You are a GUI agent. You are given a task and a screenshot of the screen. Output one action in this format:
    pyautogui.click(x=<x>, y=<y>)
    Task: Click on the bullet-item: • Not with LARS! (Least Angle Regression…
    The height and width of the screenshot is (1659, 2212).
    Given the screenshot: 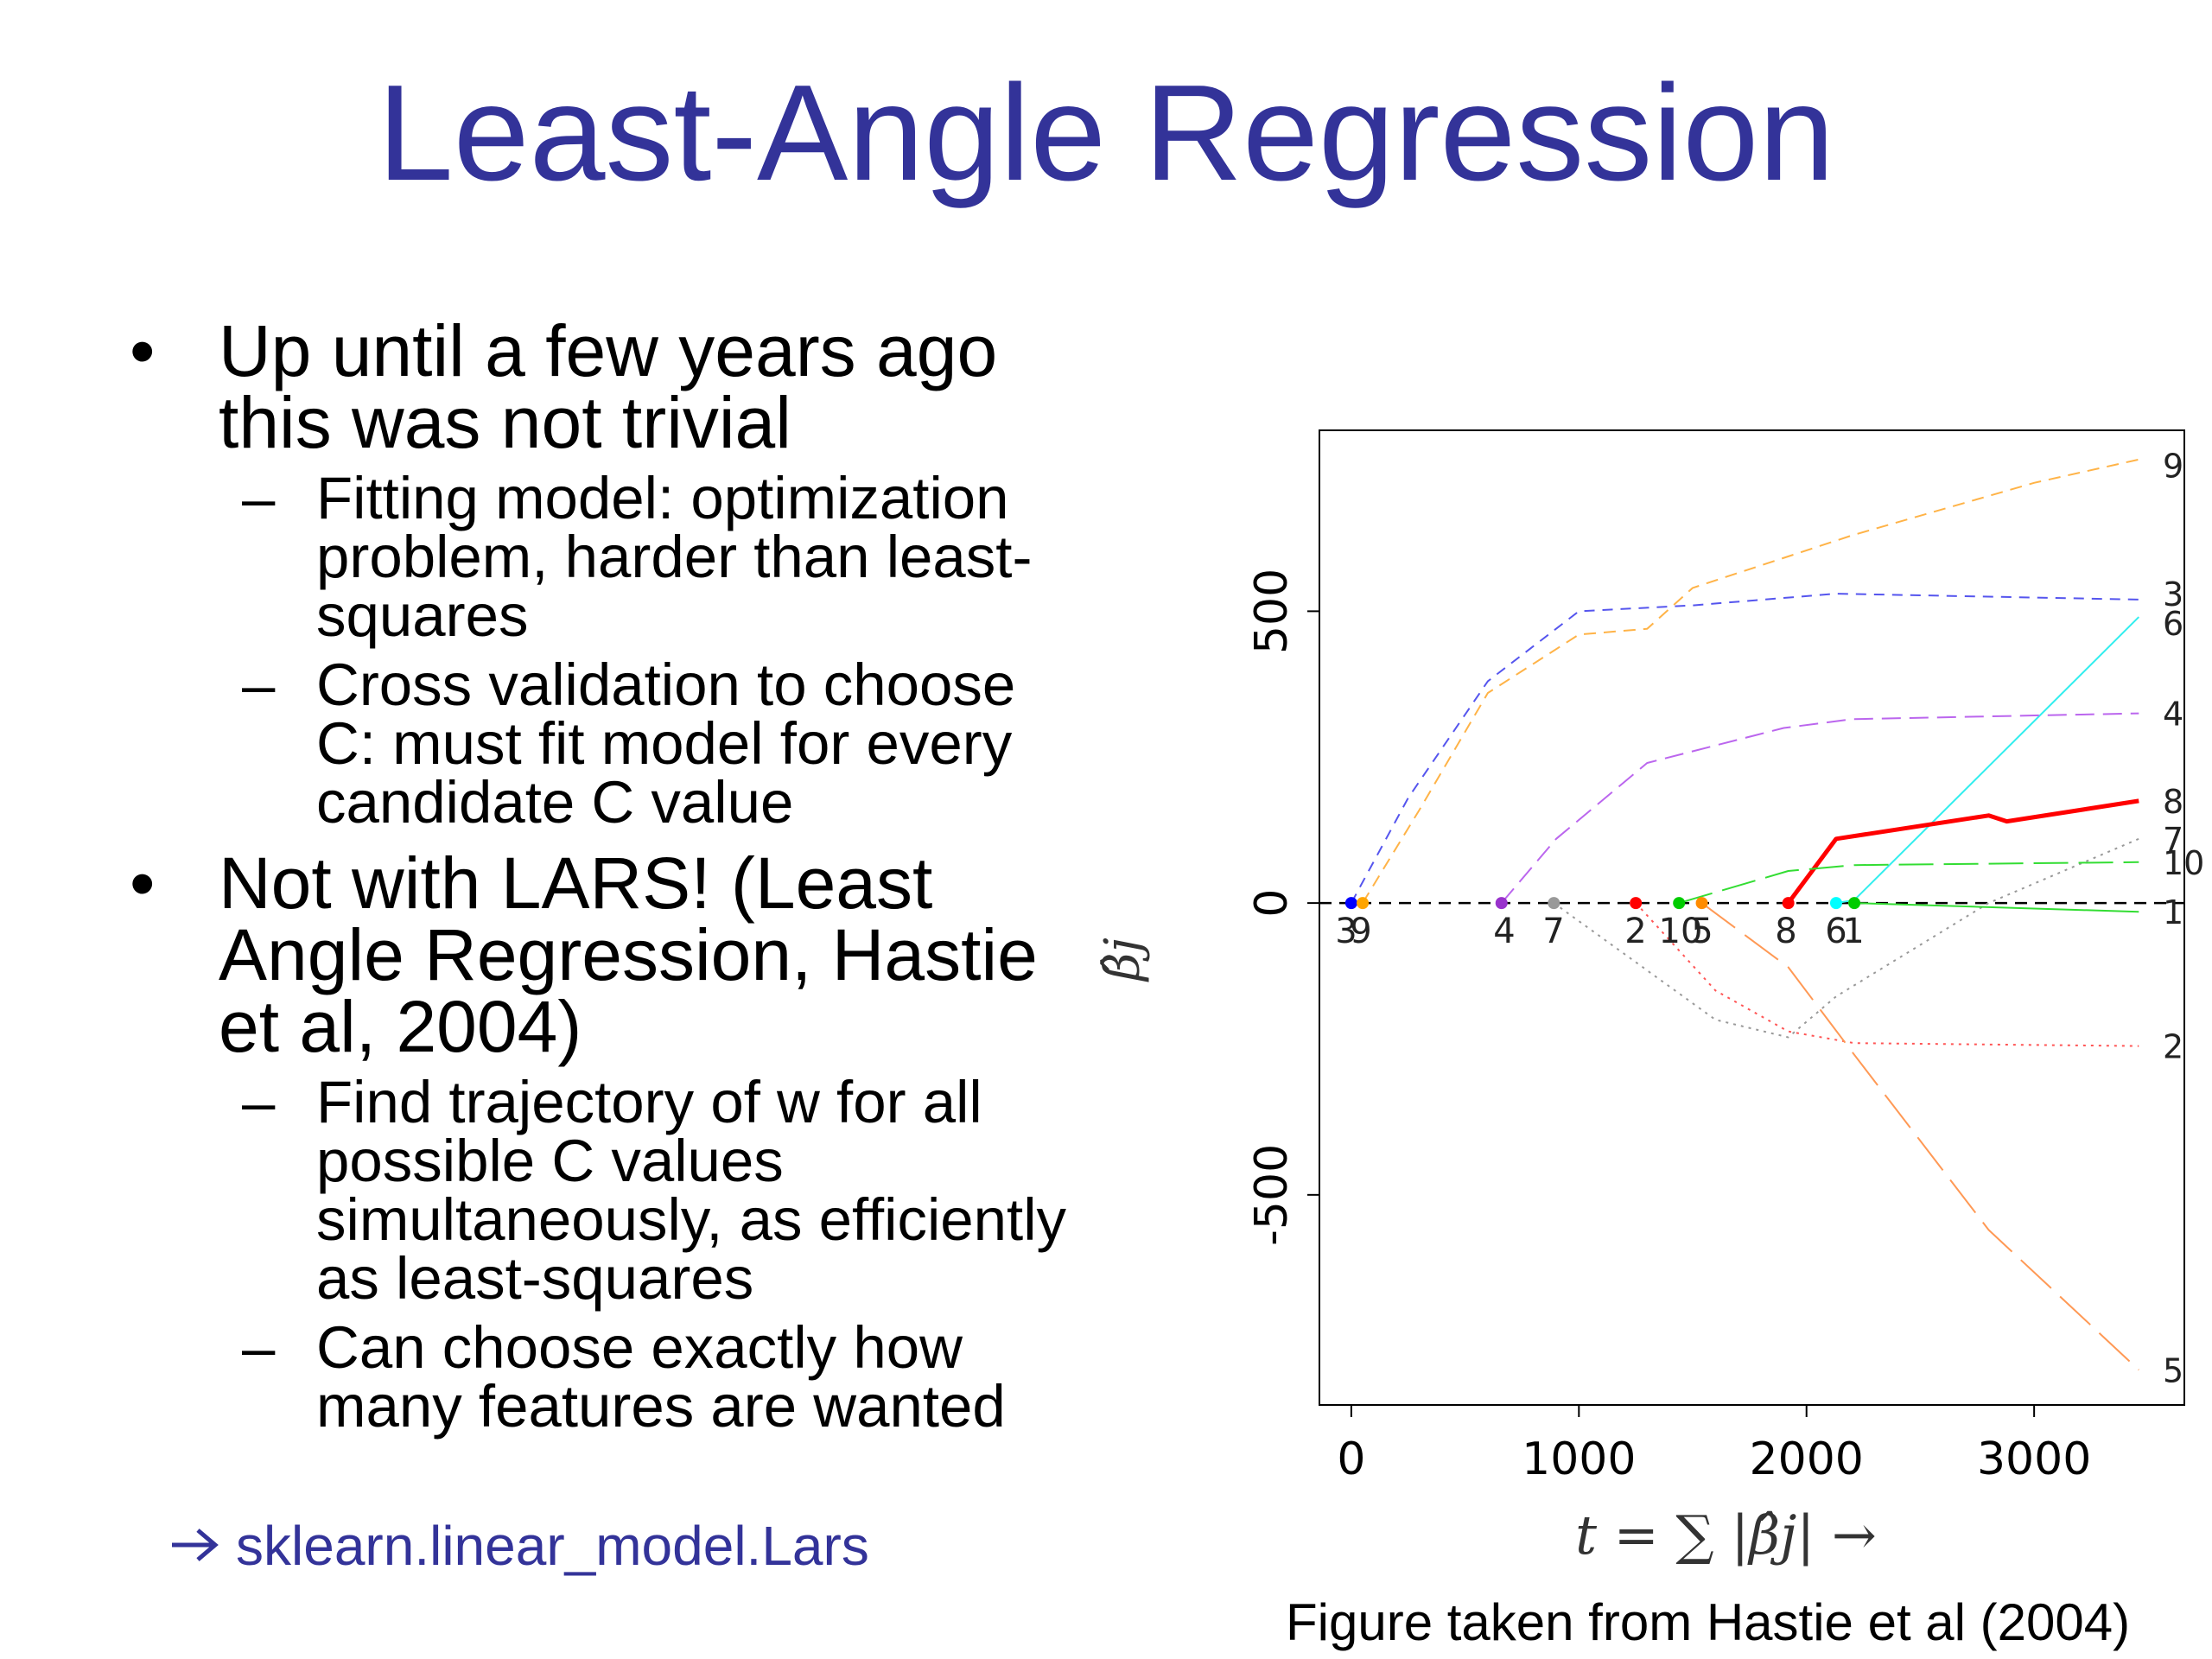 What is the action you would take?
    pyautogui.click(x=605, y=952)
    